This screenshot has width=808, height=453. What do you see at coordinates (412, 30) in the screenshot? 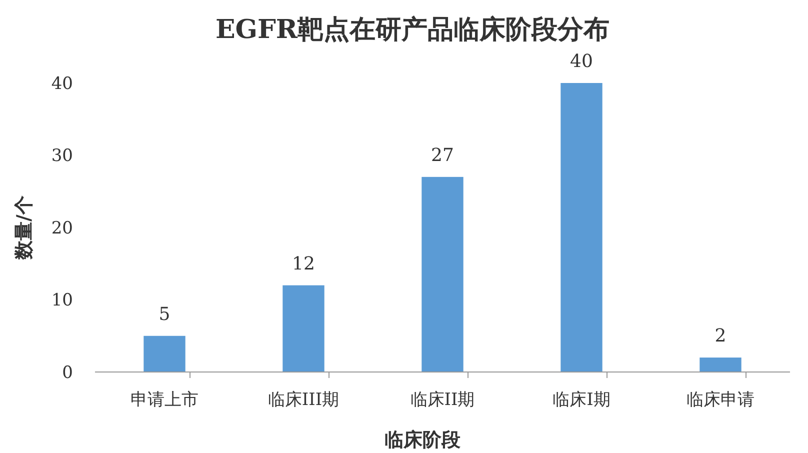
I see `chart-title: EGFR靶点在研产品临床阶段分布` at bounding box center [412, 30].